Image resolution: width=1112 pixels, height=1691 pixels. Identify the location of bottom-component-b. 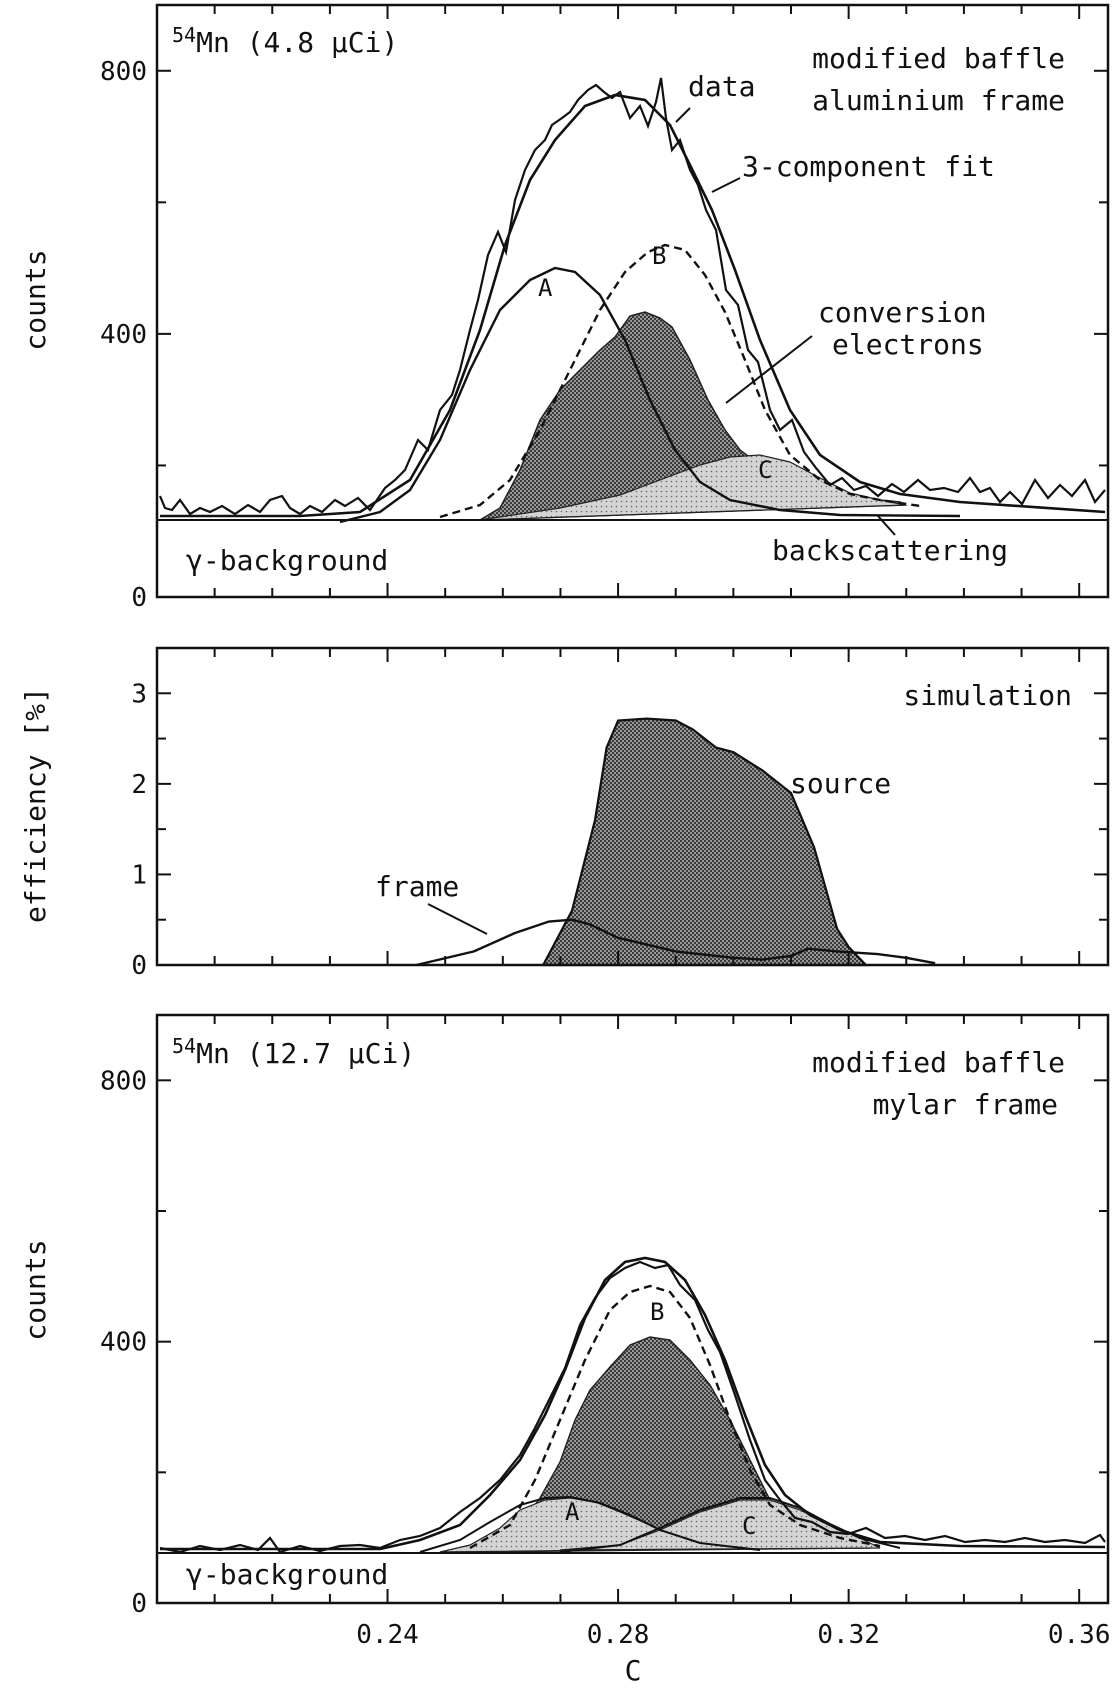
(675, 1417).